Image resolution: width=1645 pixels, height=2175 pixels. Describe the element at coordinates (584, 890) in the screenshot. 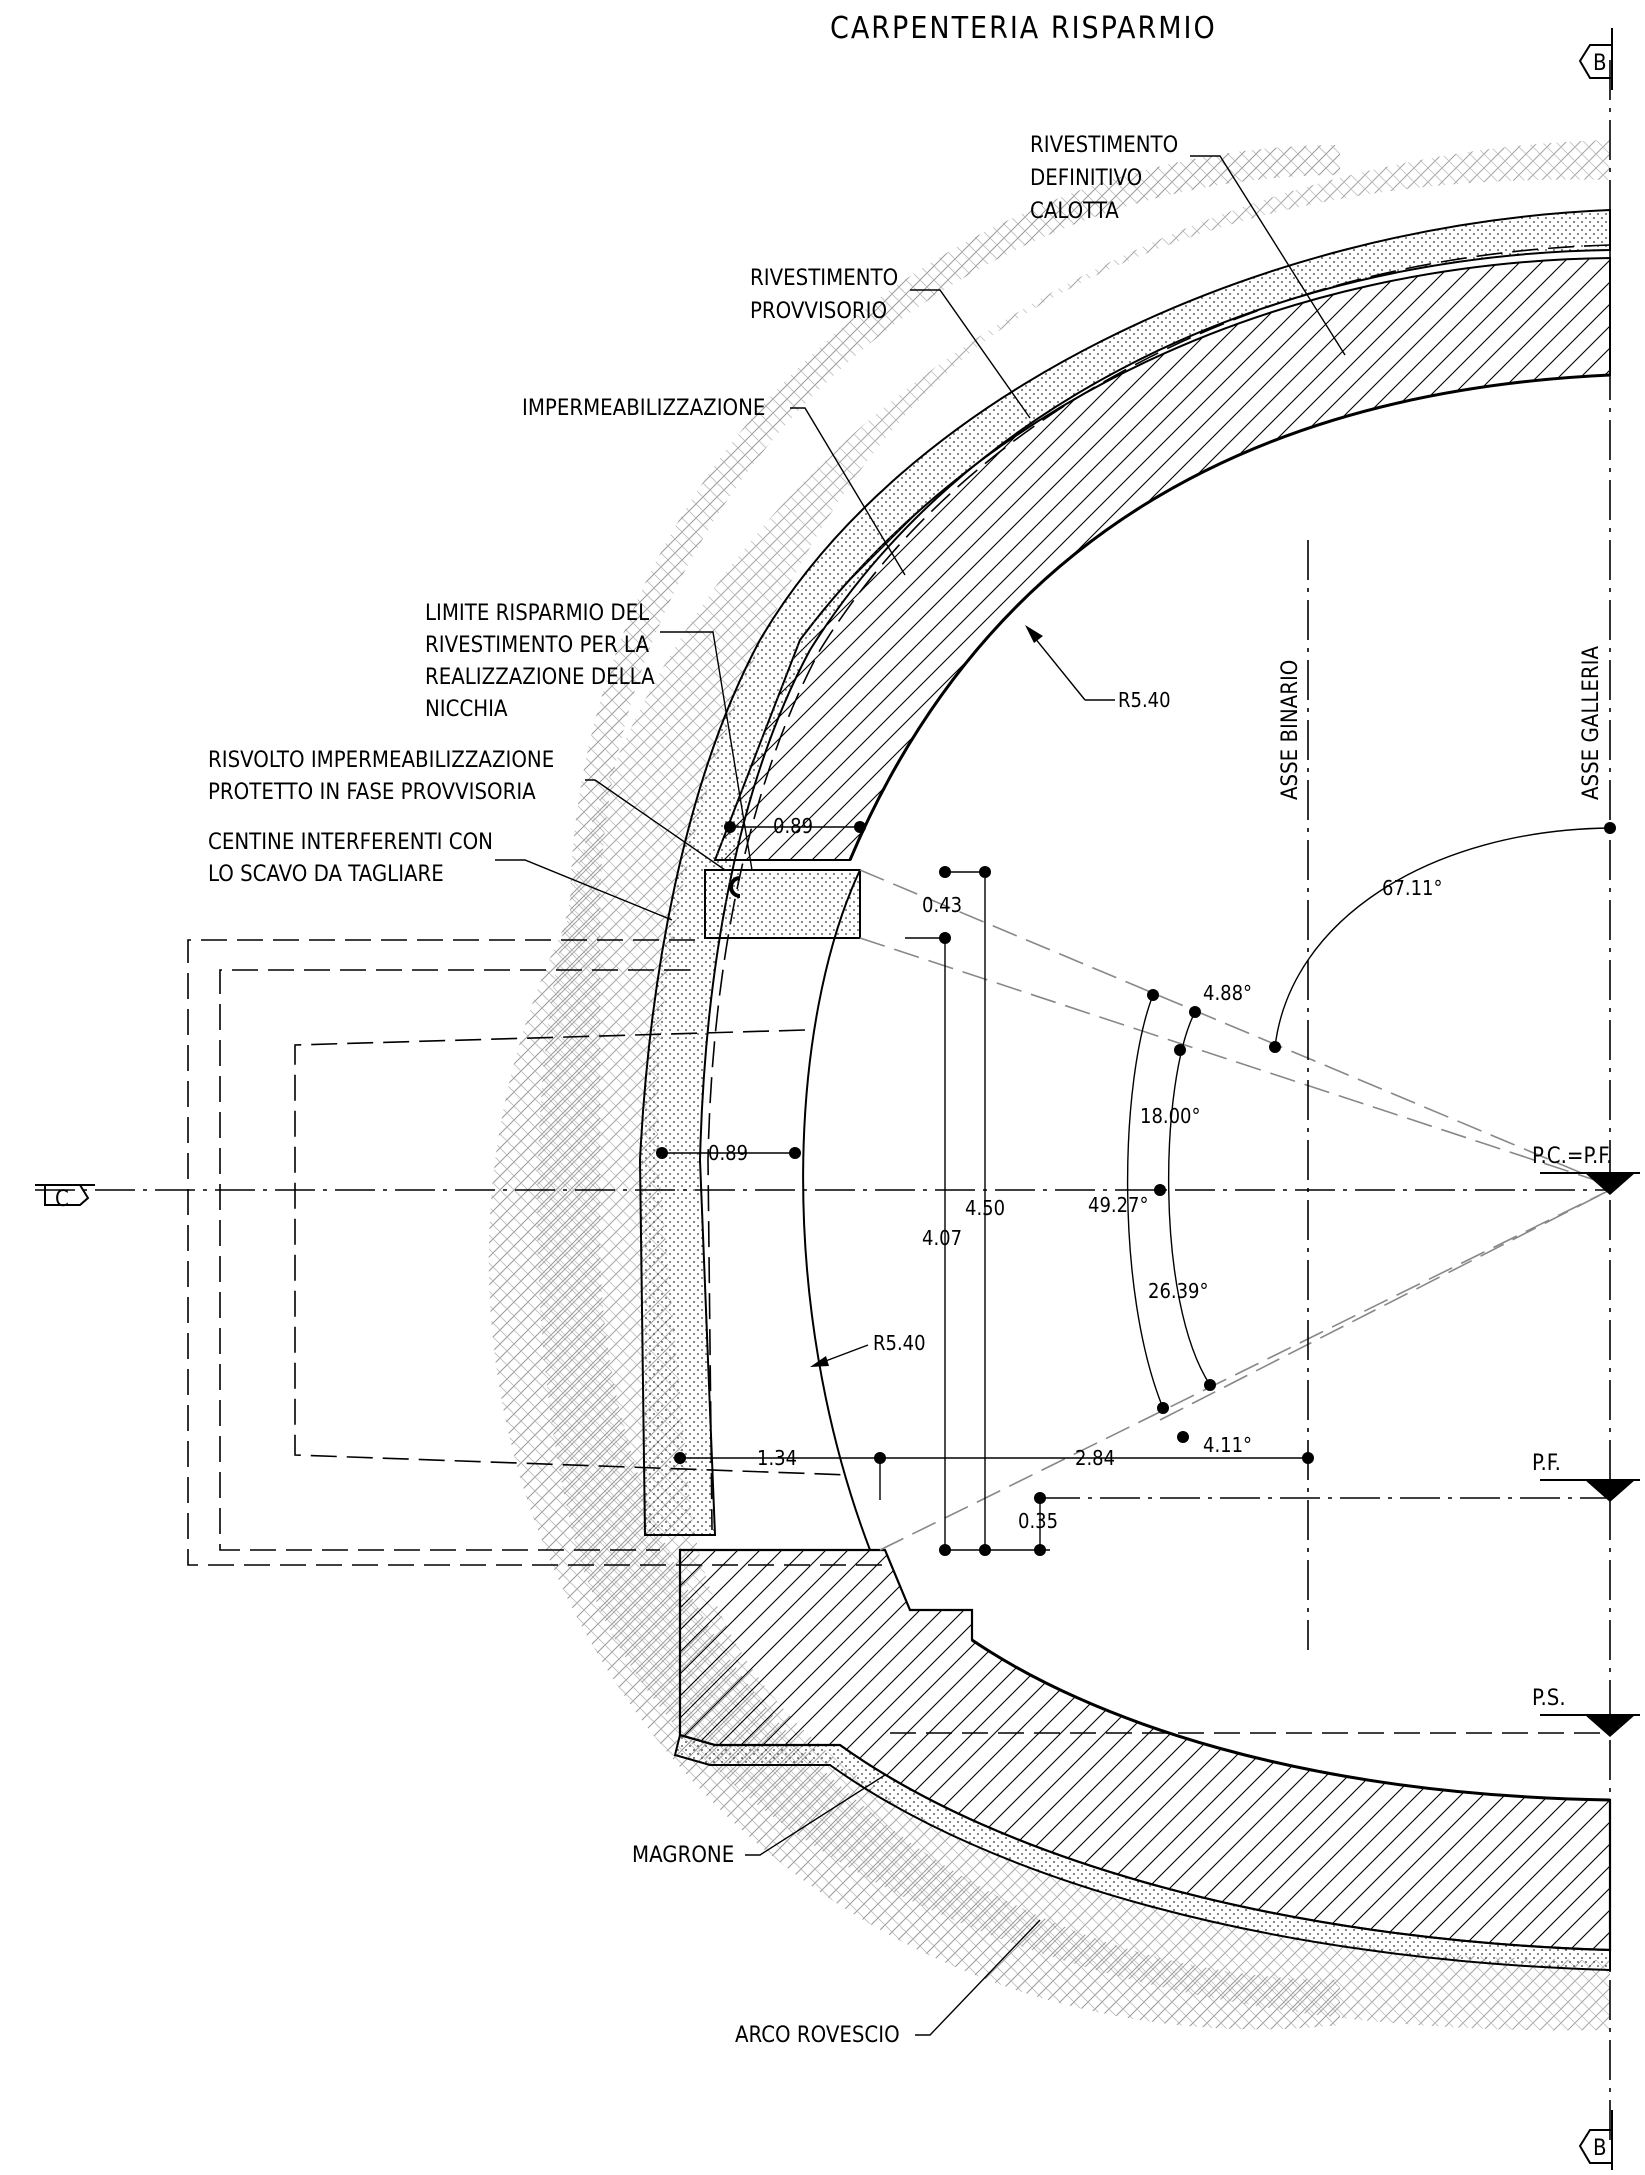

I see `leader-centine` at that location.